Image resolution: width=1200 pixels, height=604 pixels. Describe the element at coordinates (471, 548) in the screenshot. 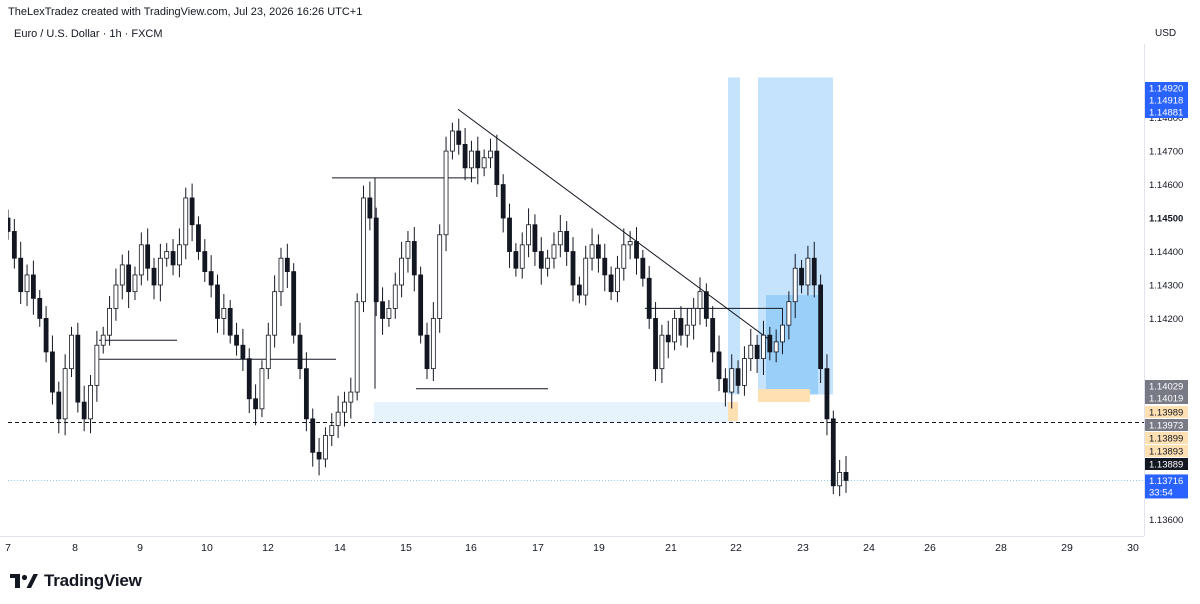

I see `date-tick-label: 16` at that location.